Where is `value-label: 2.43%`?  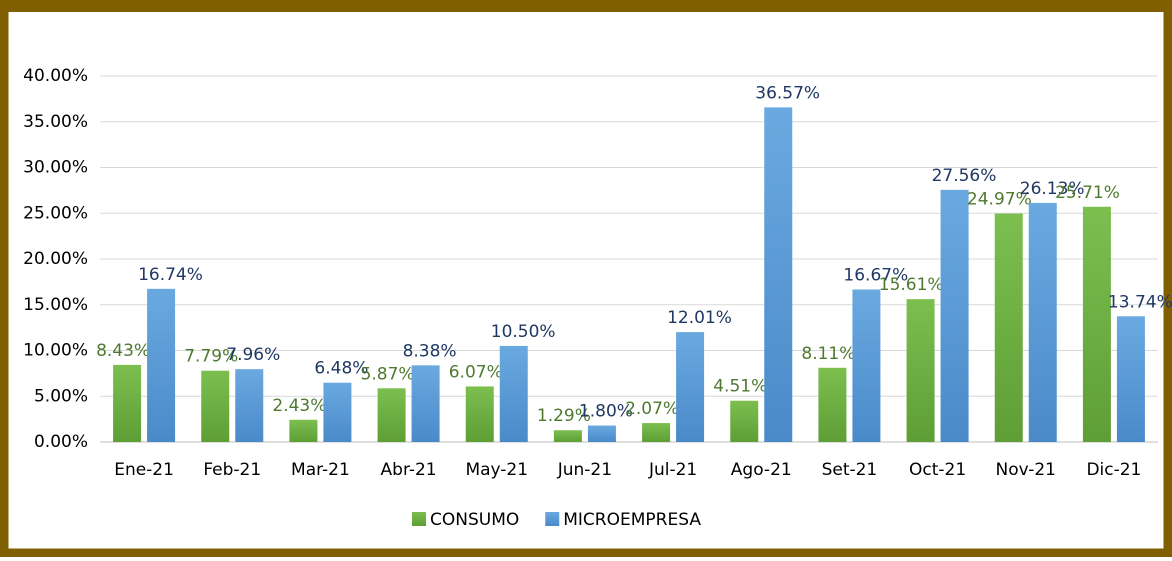 value-label: 2.43% is located at coordinates (299, 406).